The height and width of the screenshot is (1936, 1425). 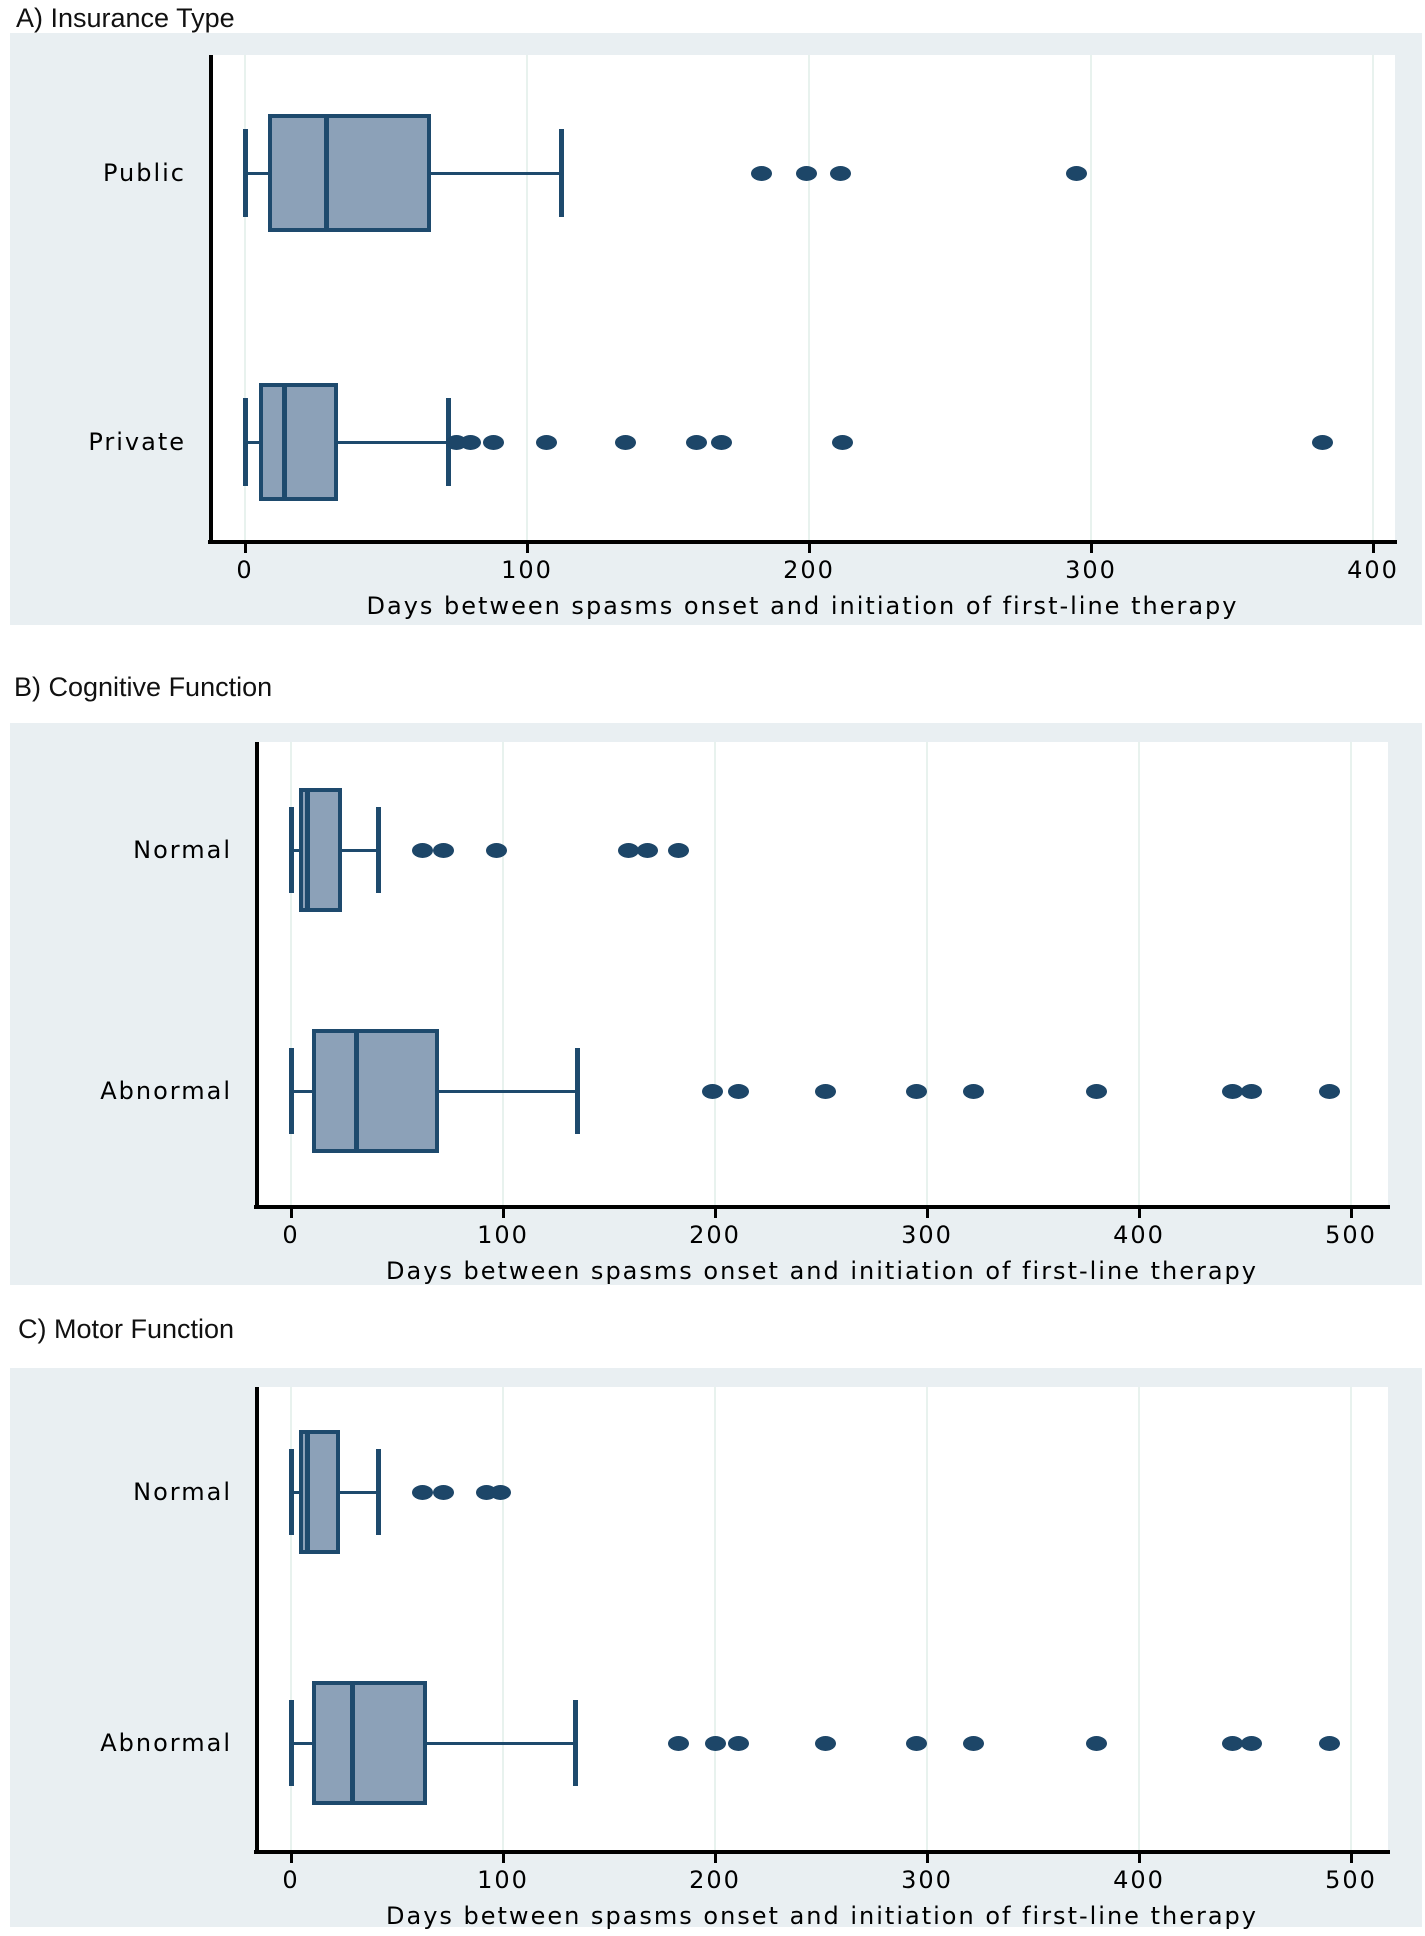 I want to click on panel-c-title: C) Motor Function, so click(x=126, y=1329).